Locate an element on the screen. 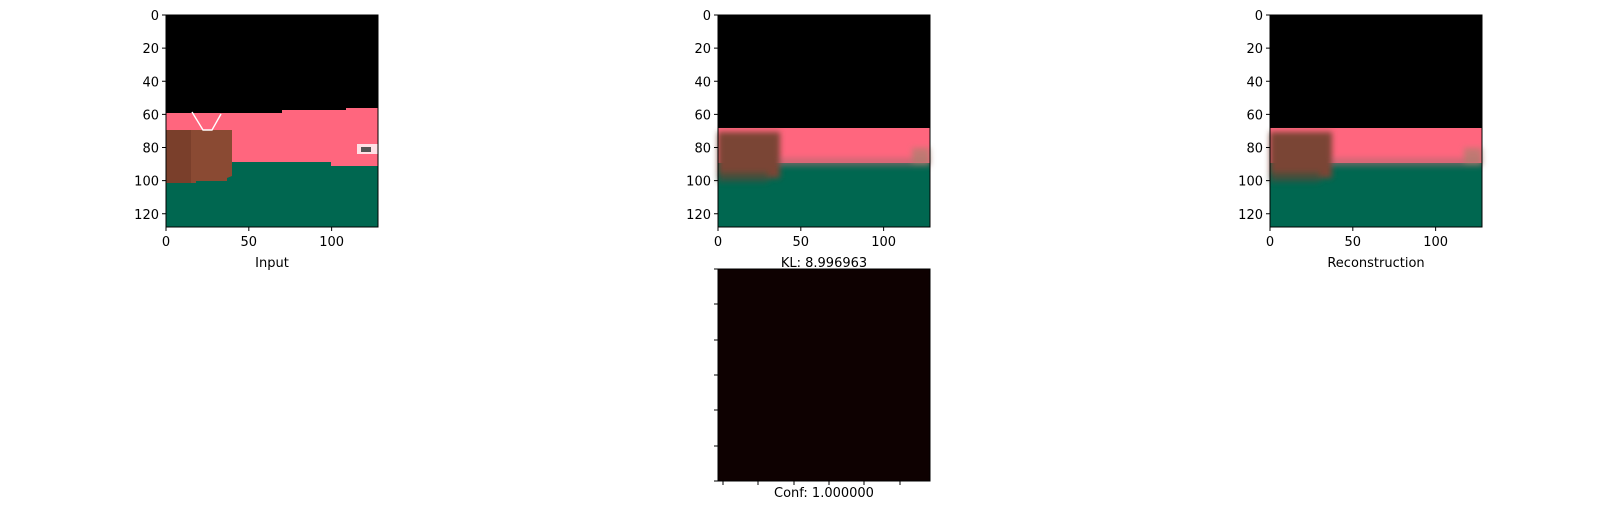  recon-frame is located at coordinates (1376, 121).